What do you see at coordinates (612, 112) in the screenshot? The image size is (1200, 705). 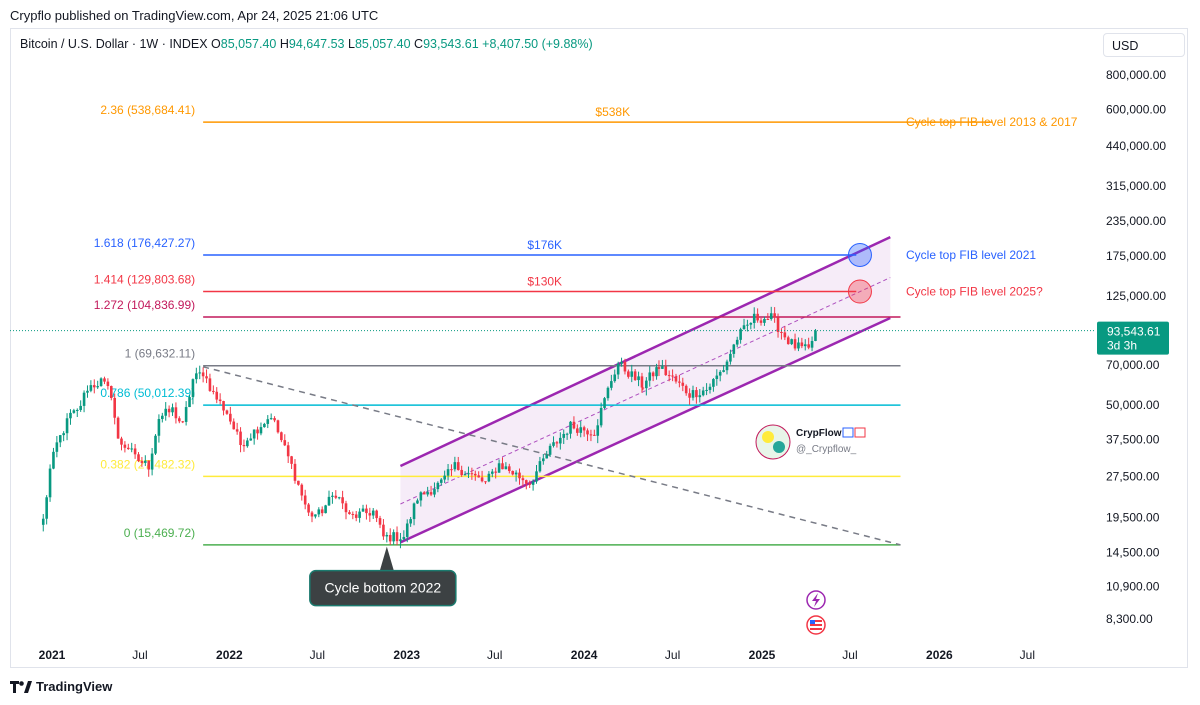 I see `fib-price-text-0: $538K` at bounding box center [612, 112].